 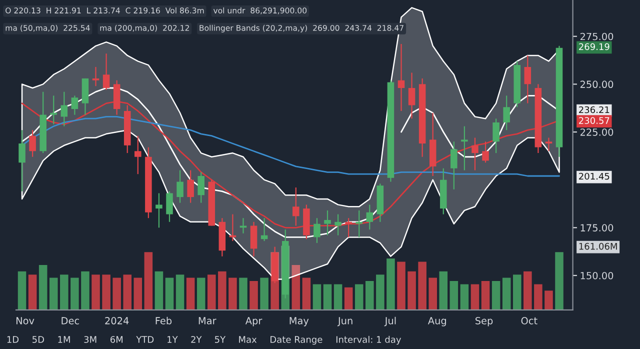 I want to click on text: 5D, so click(x=38, y=339).